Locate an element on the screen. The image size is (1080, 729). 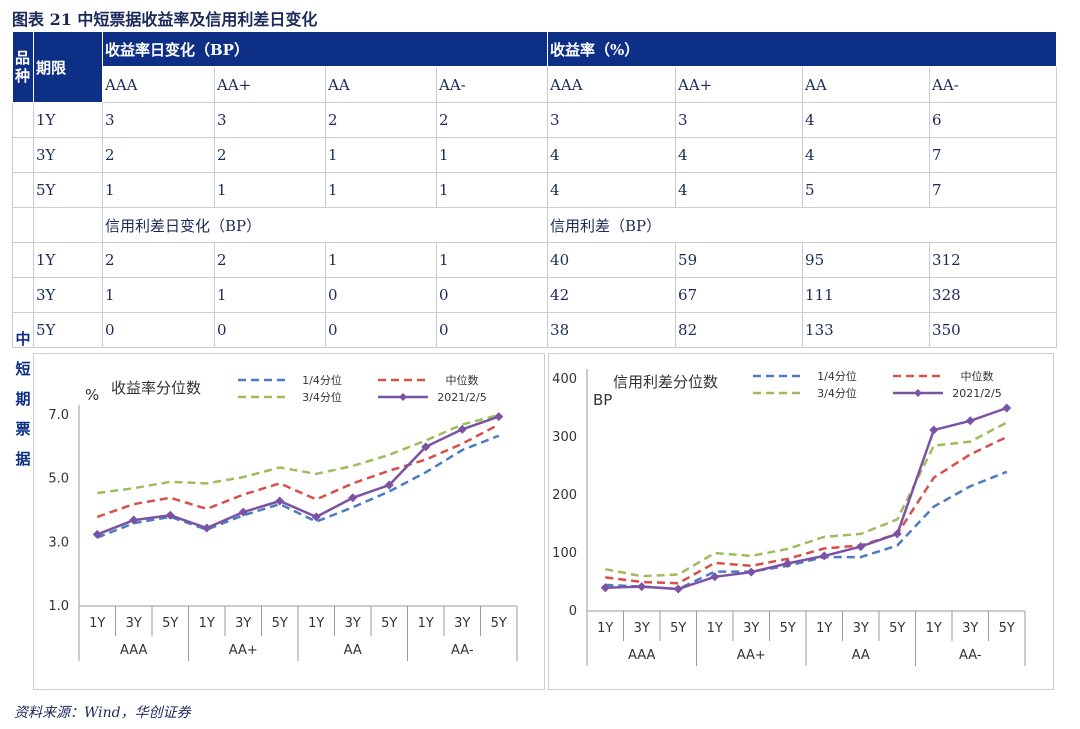
y-tick-label: 100 is located at coordinates (564, 553).